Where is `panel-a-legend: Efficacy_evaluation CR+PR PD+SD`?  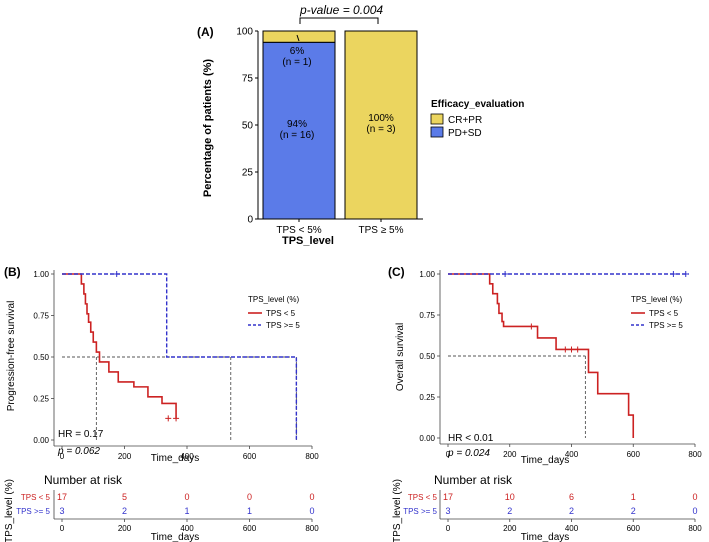
panel-a-legend: Efficacy_evaluation CR+PR PD+SD is located at coordinates (477, 119).